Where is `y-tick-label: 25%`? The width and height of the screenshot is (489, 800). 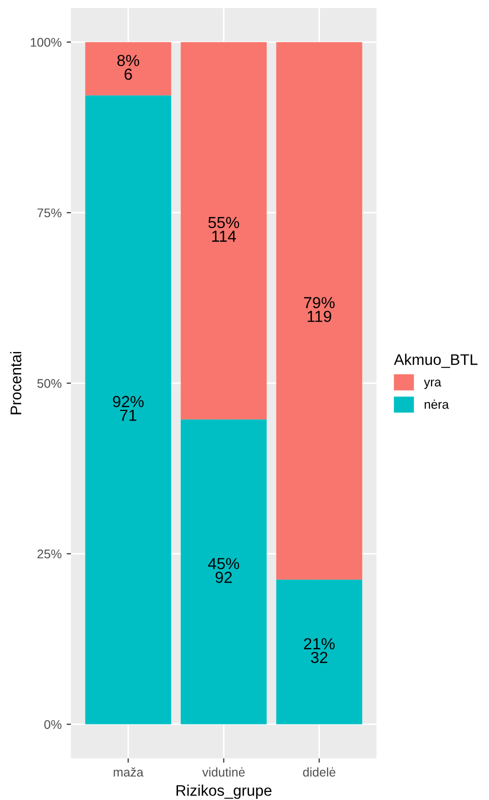
y-tick-label: 25% is located at coordinates (49, 554).